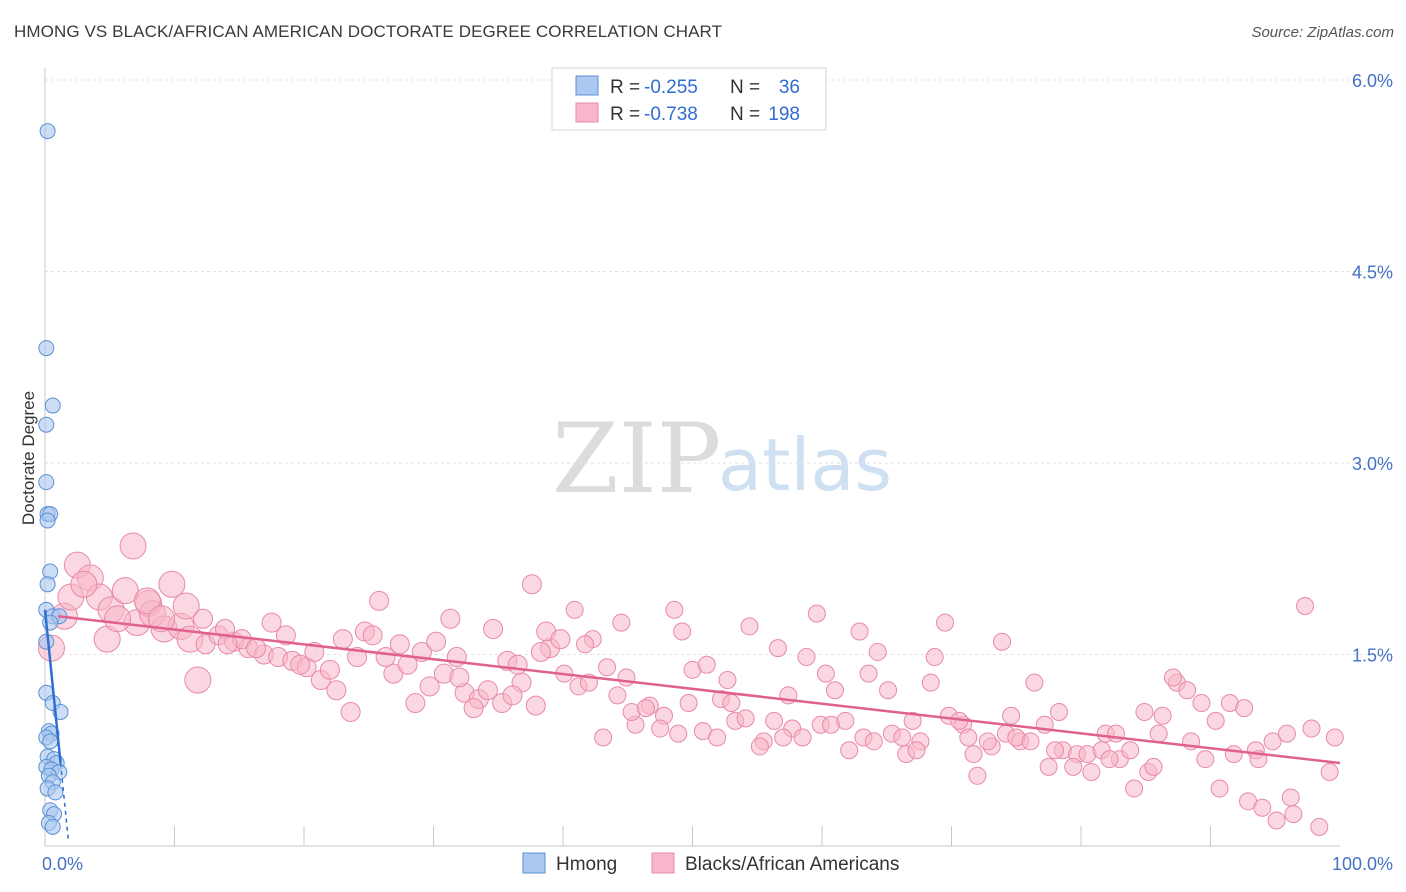 The image size is (1406, 892). Describe the element at coordinates (625, 114) in the screenshot. I see `legend-black-r-label: R =` at that location.